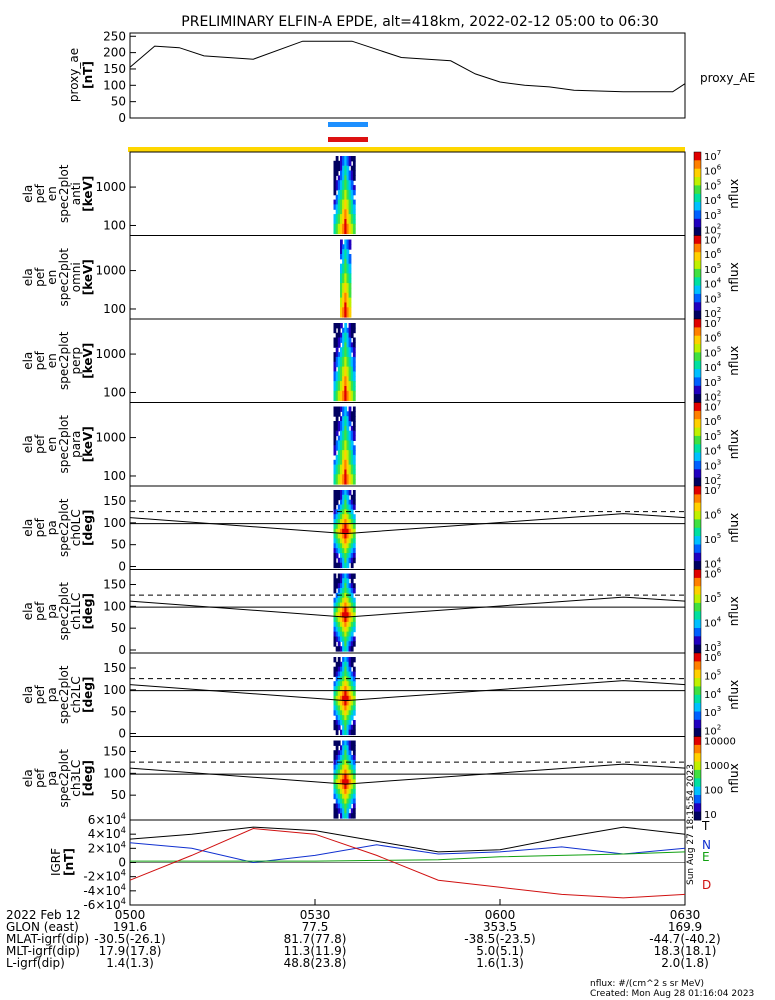 The image size is (775, 1000). I want to click on colorbar-tick-label: 104, so click(713, 451).